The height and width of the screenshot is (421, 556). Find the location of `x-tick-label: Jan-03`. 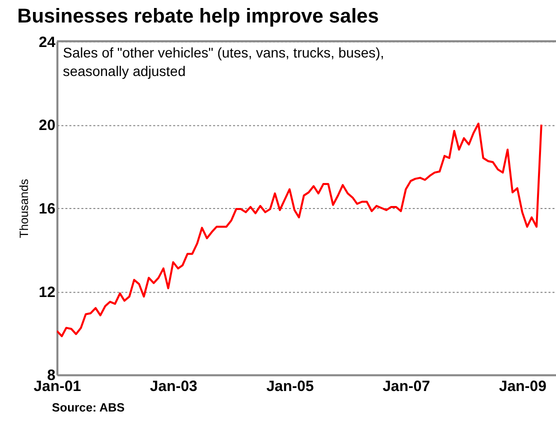

x-tick-label: Jan-03 is located at coordinates (174, 387).